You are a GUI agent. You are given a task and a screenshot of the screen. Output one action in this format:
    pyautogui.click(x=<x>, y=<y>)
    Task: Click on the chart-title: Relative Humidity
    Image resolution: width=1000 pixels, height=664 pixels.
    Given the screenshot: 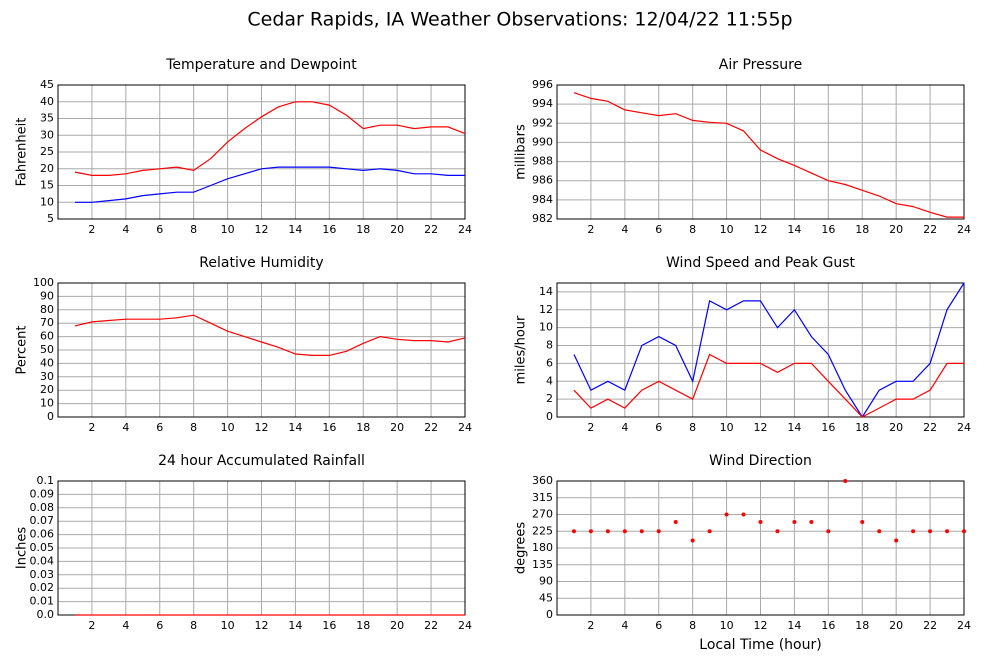 What is the action you would take?
    pyautogui.click(x=261, y=263)
    